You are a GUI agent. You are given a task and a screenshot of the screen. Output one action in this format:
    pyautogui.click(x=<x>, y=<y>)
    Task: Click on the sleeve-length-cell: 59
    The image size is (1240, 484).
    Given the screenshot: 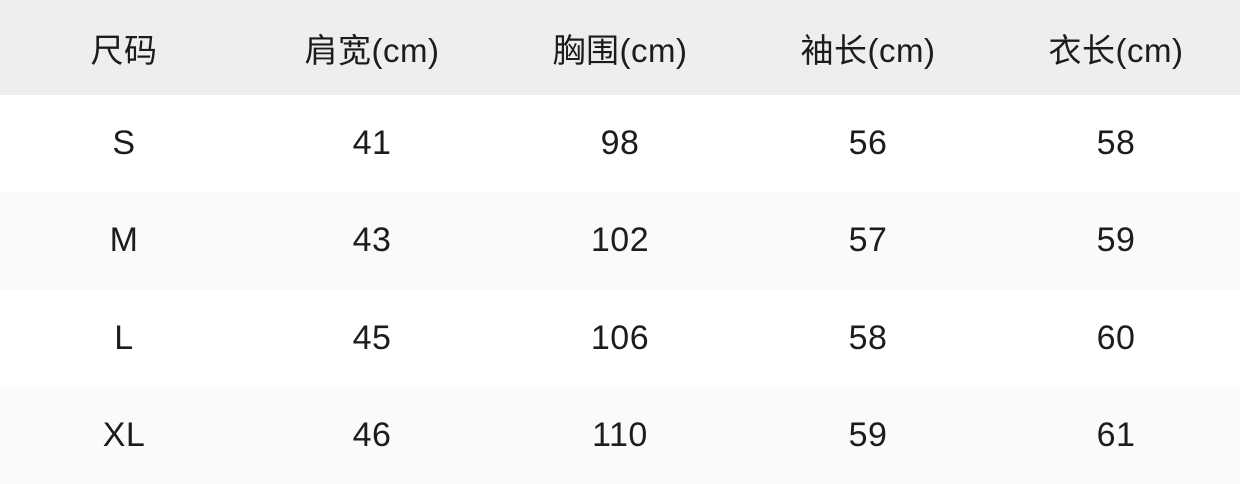 What is the action you would take?
    pyautogui.click(x=868, y=434)
    